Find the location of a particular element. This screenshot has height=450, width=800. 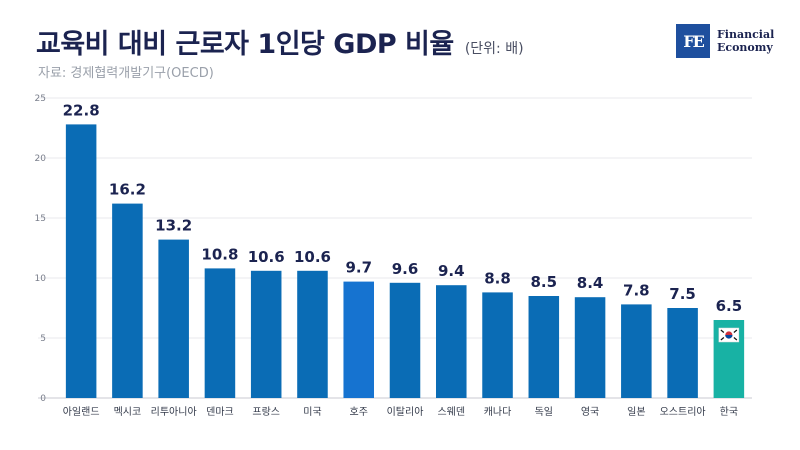

x-tick-label: 멕시코 is located at coordinates (128, 412).